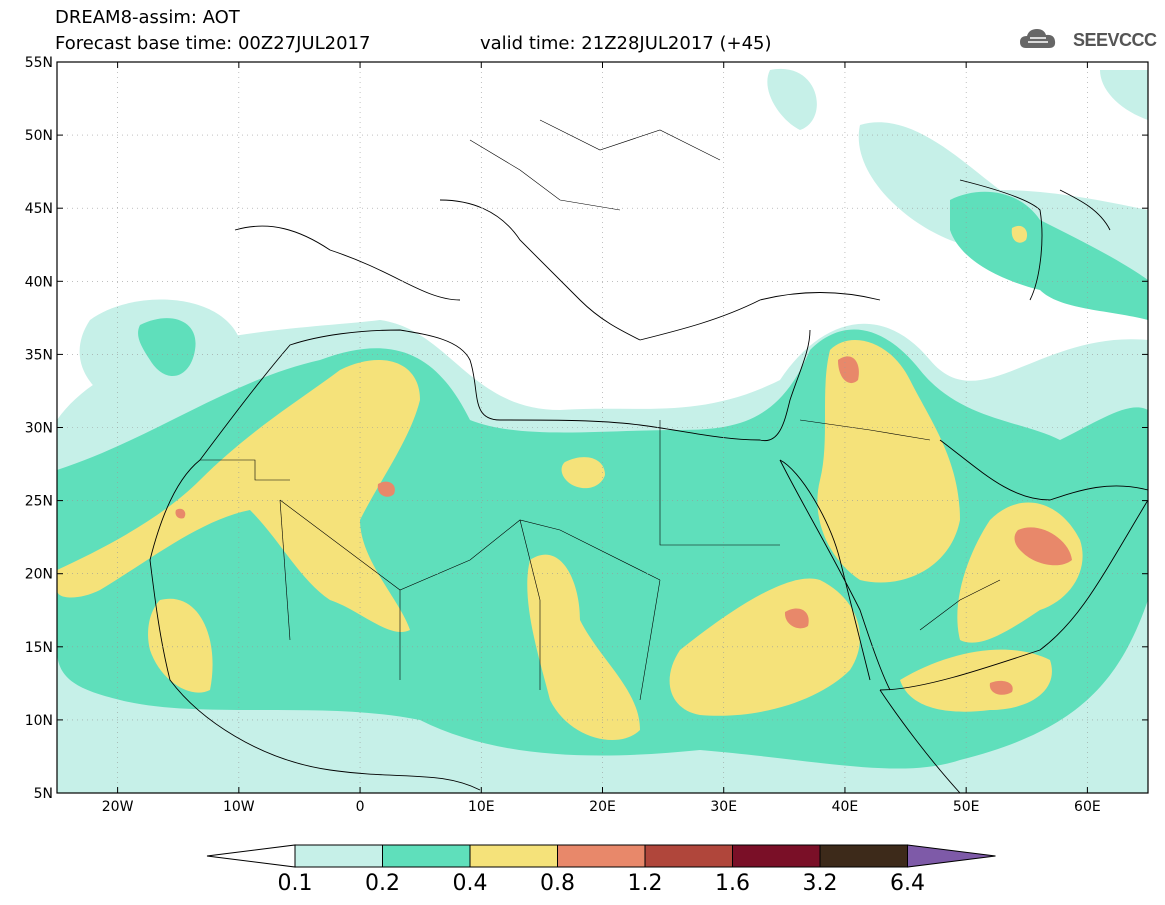  I want to click on lon-label: 60E, so click(1087, 807).